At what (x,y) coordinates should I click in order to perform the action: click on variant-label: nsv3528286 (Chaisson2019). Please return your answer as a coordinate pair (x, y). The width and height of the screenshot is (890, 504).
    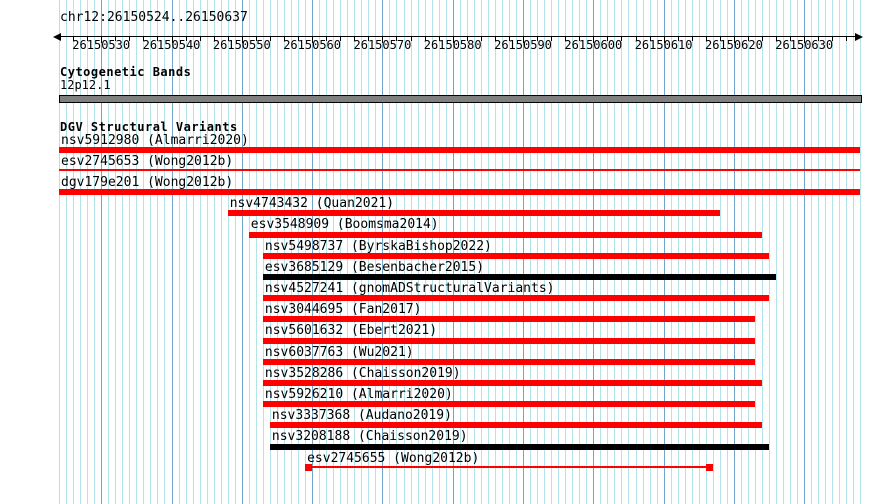
    Looking at the image, I should click on (362, 373).